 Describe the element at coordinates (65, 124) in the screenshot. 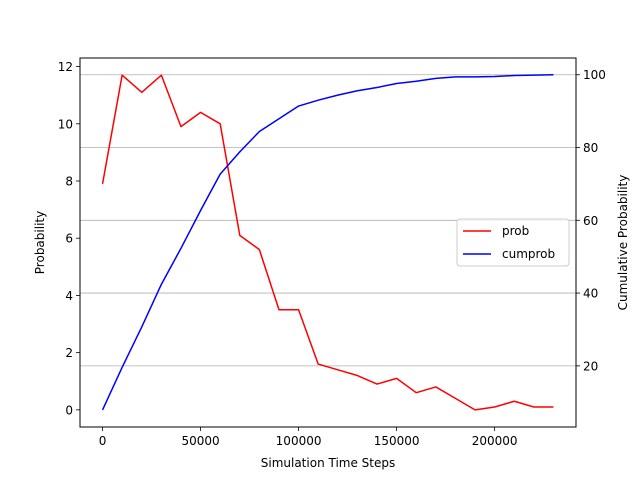

I see `left-y-tick-label: 10` at that location.